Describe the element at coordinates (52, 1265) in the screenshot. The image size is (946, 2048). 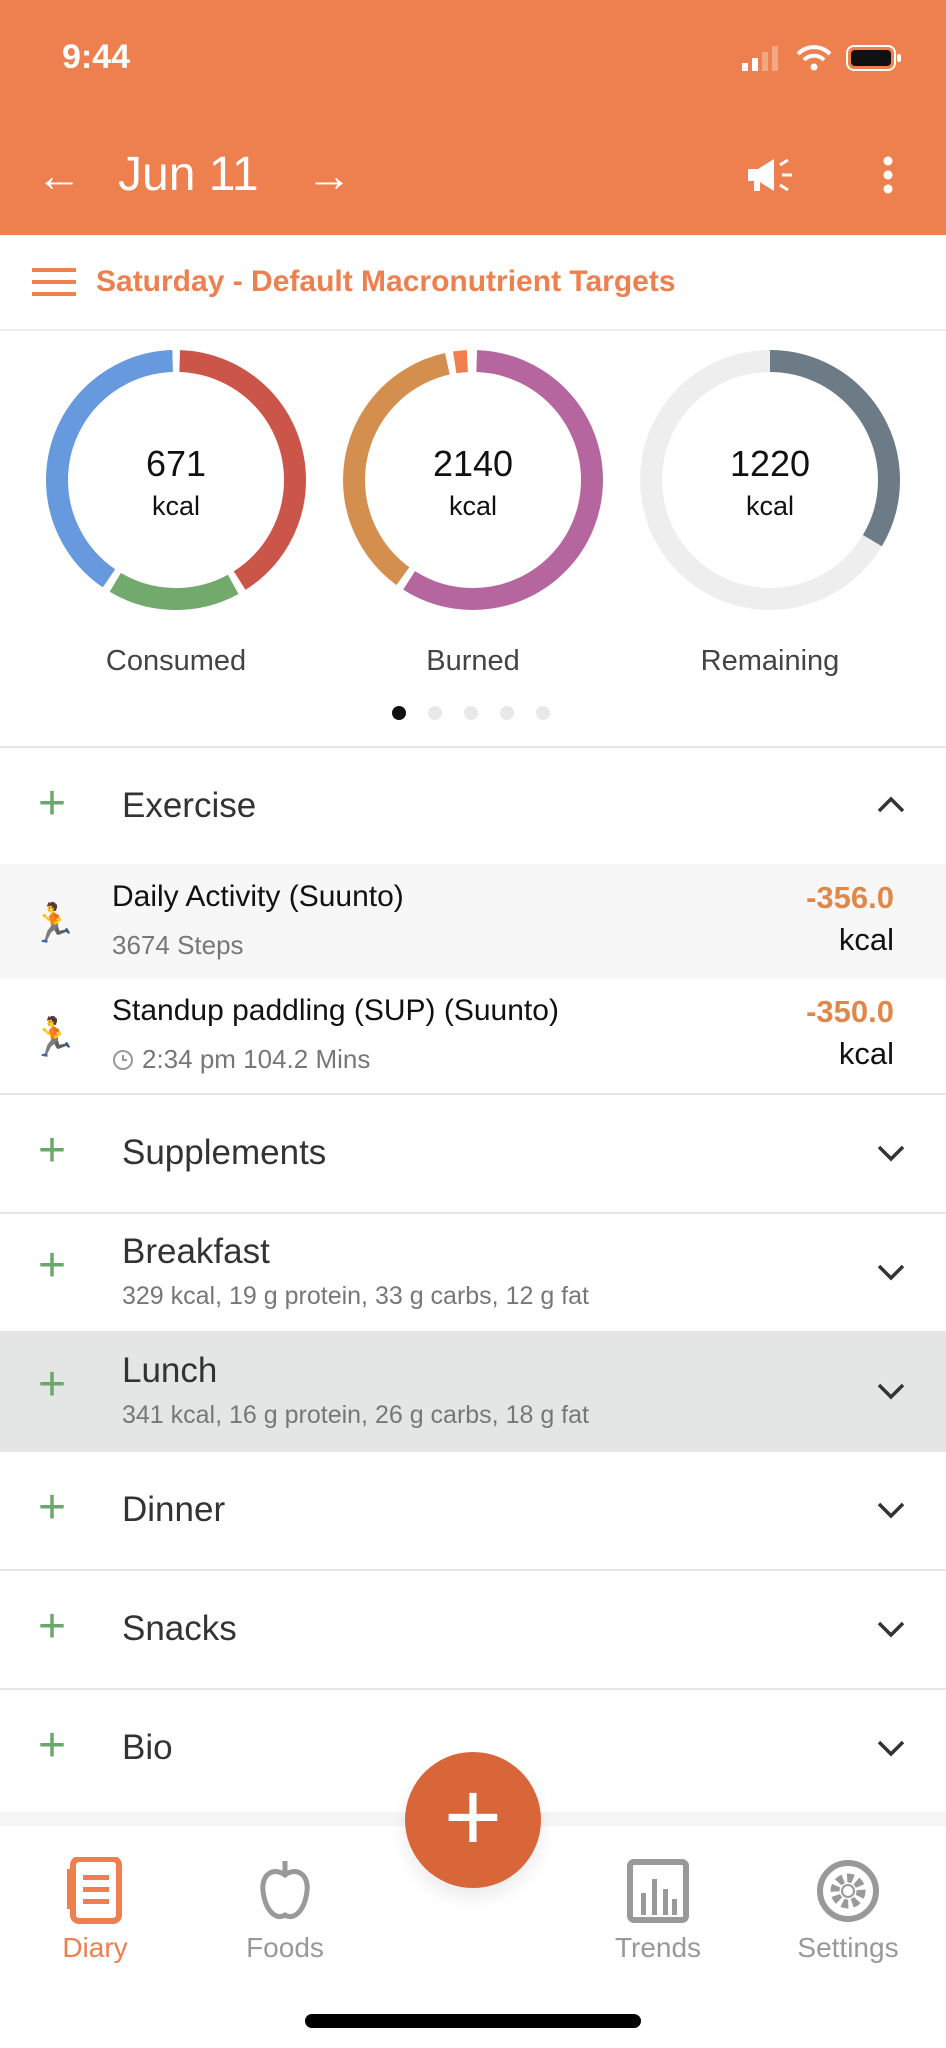
I see `add-breakfast-button: +` at that location.